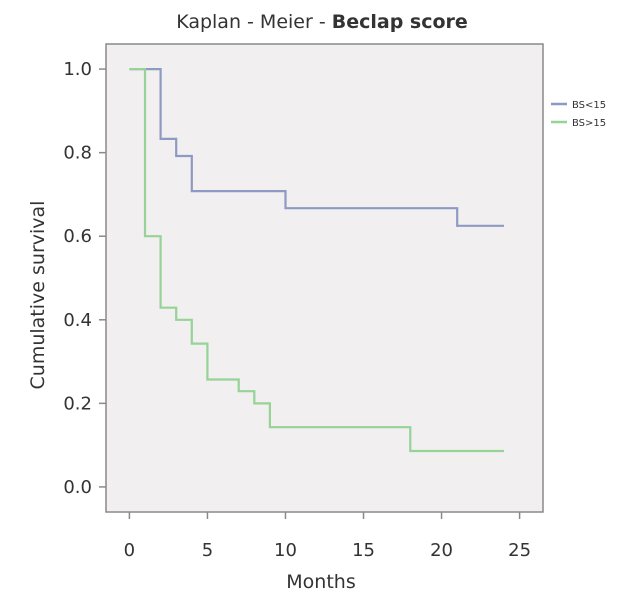  I want to click on x-tick-label: 10, so click(285, 550).